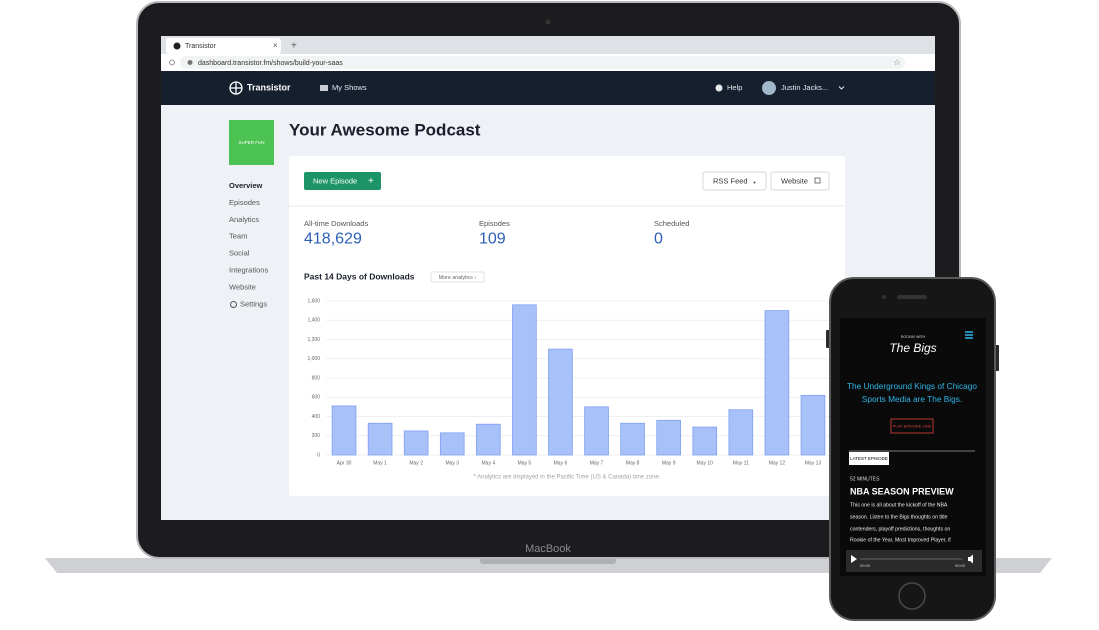  Describe the element at coordinates (385, 129) in the screenshot. I see `podcast-title: Your Awesome Podcast` at that location.